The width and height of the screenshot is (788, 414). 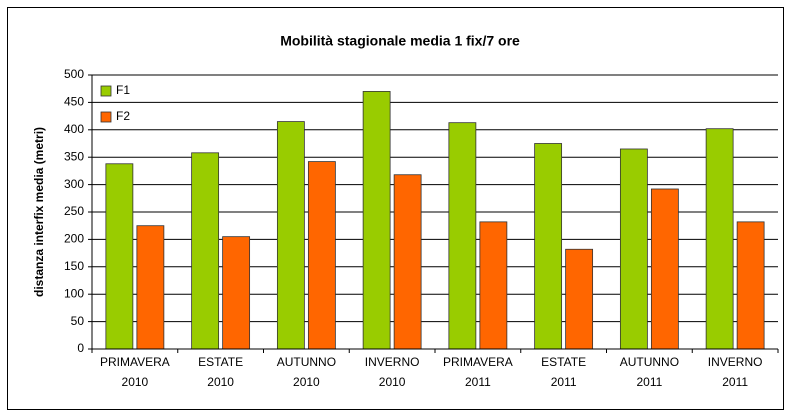 What do you see at coordinates (563, 372) in the screenshot?
I see `x-tick-label: ESTATE 2011` at bounding box center [563, 372].